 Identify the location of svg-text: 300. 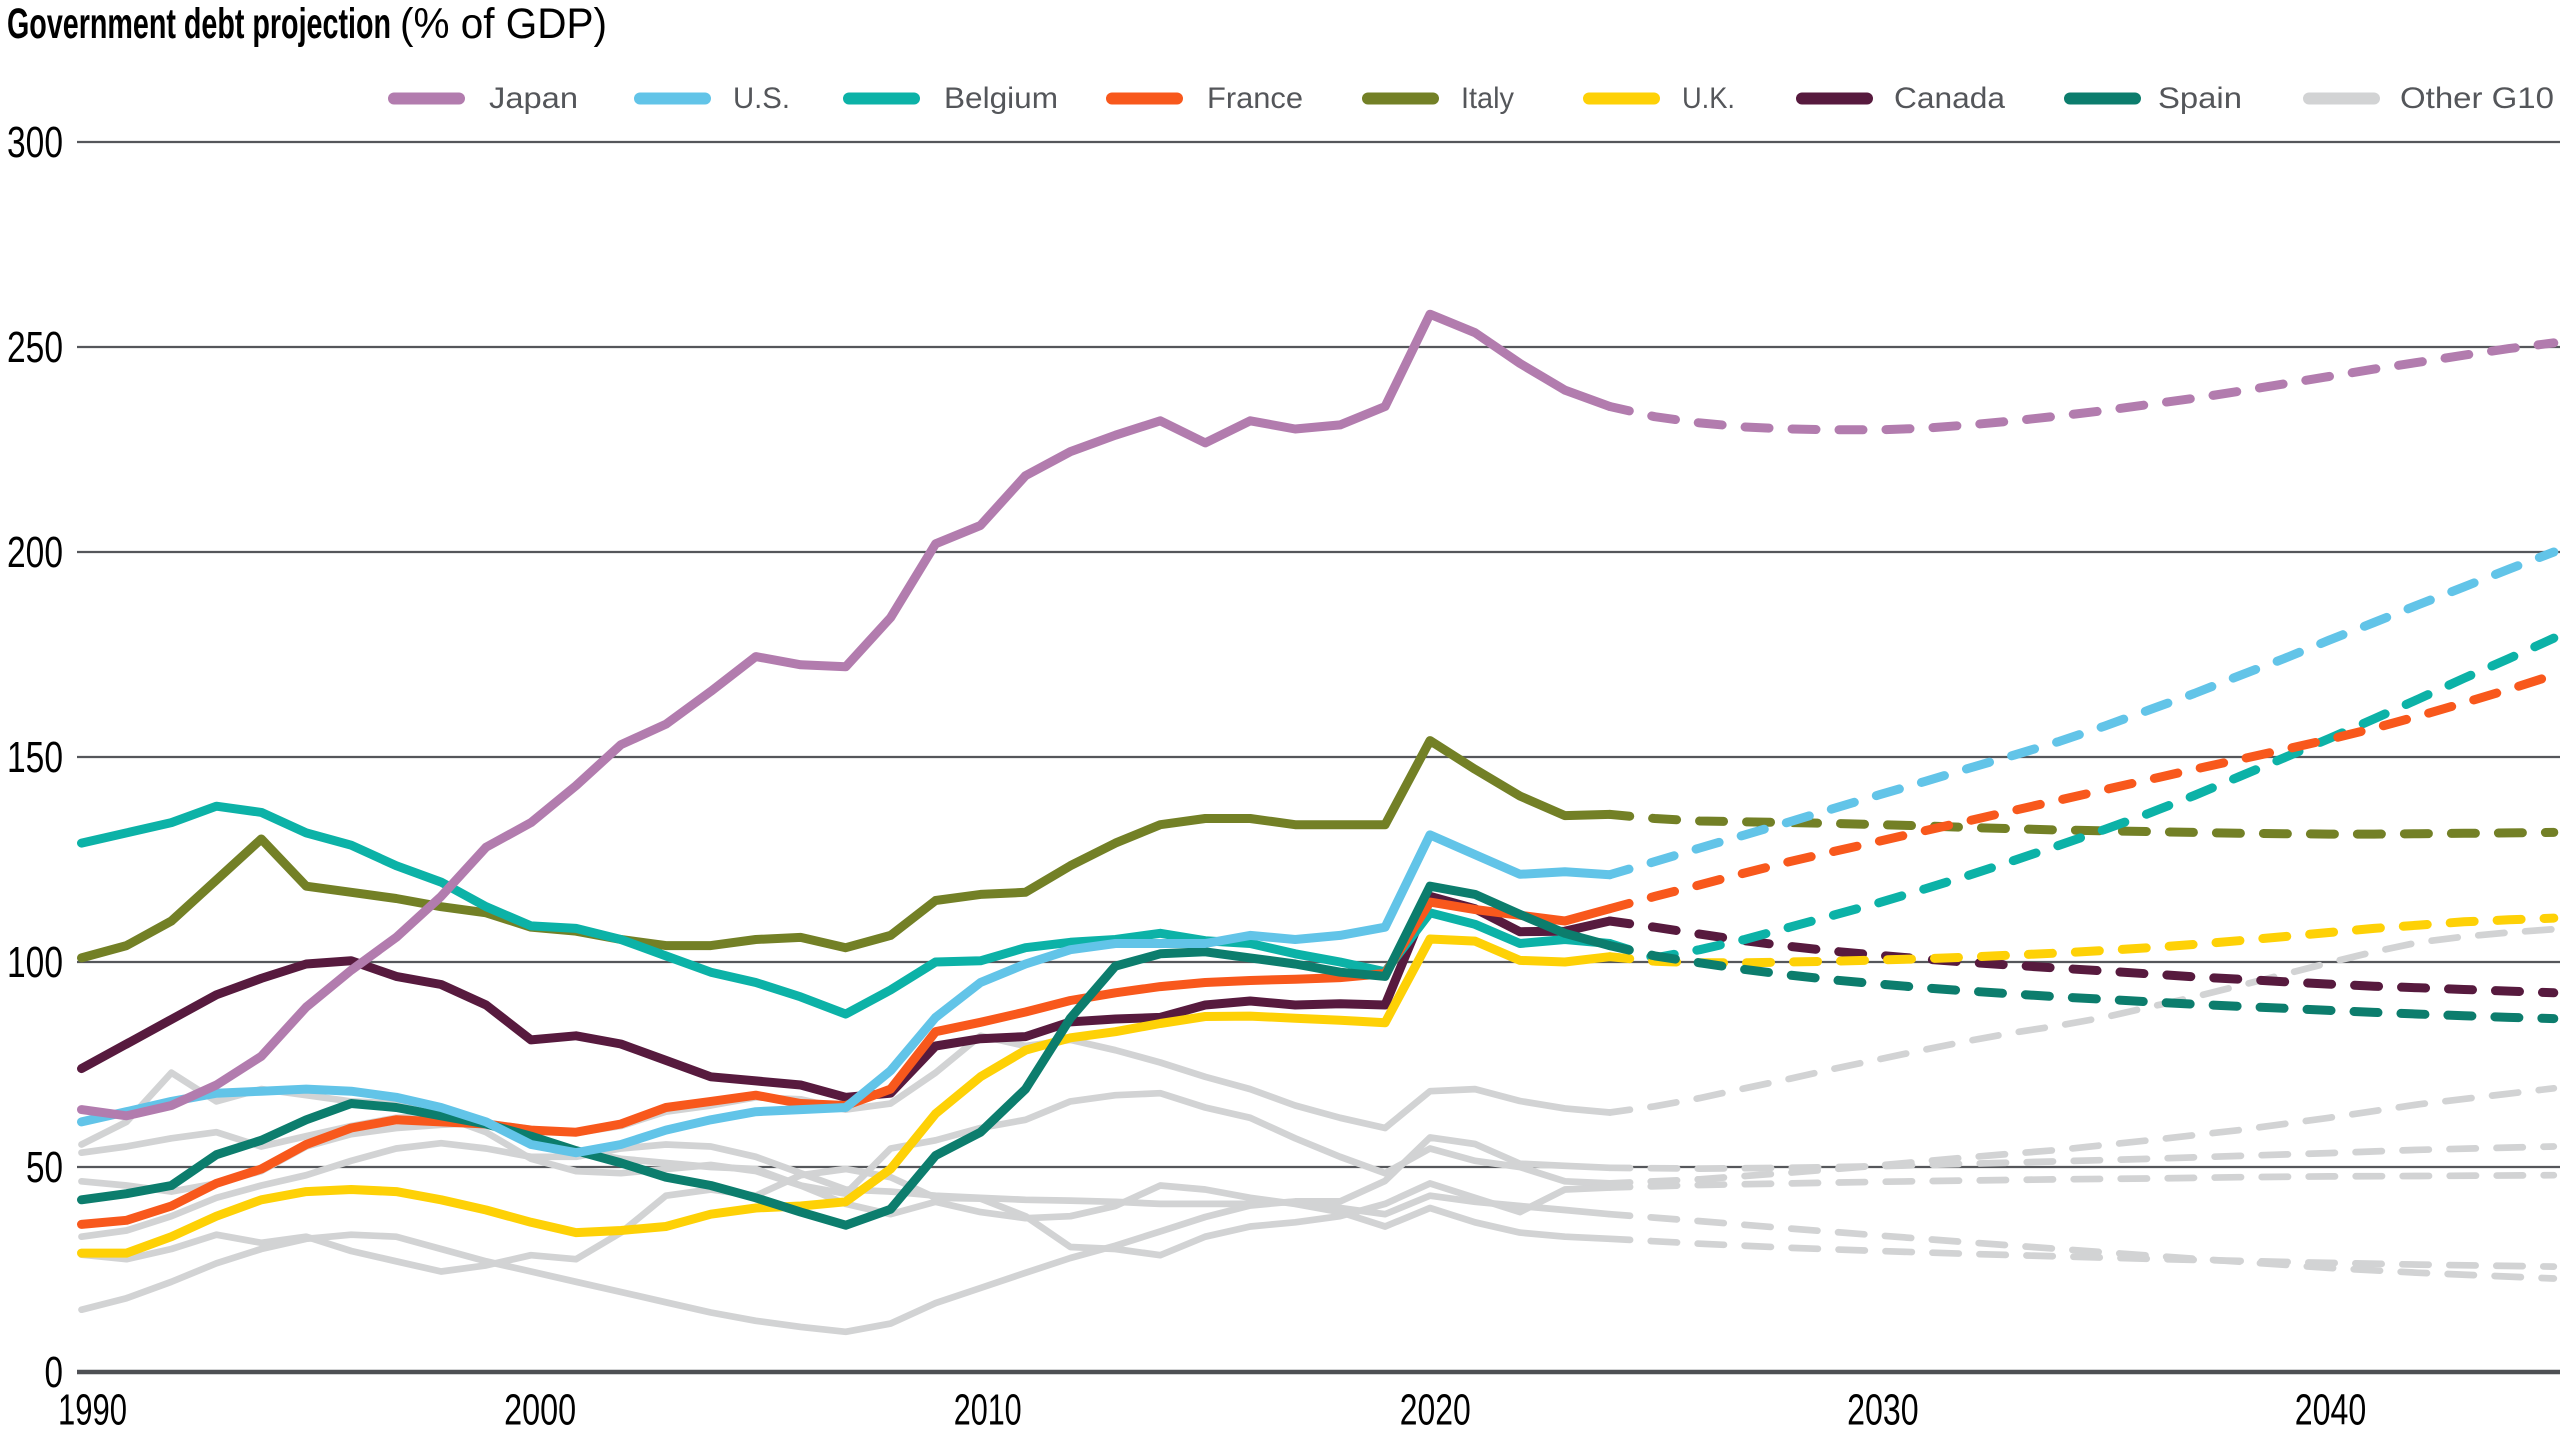
(35, 142).